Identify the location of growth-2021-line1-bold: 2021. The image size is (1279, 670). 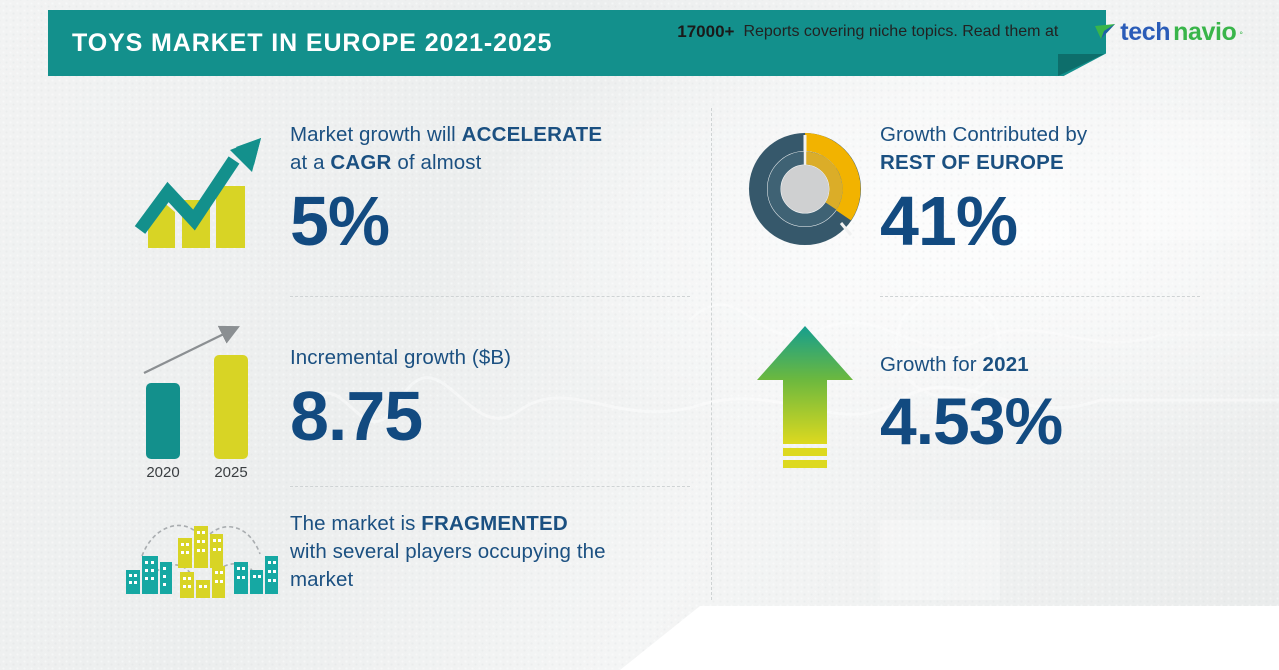
(1005, 364).